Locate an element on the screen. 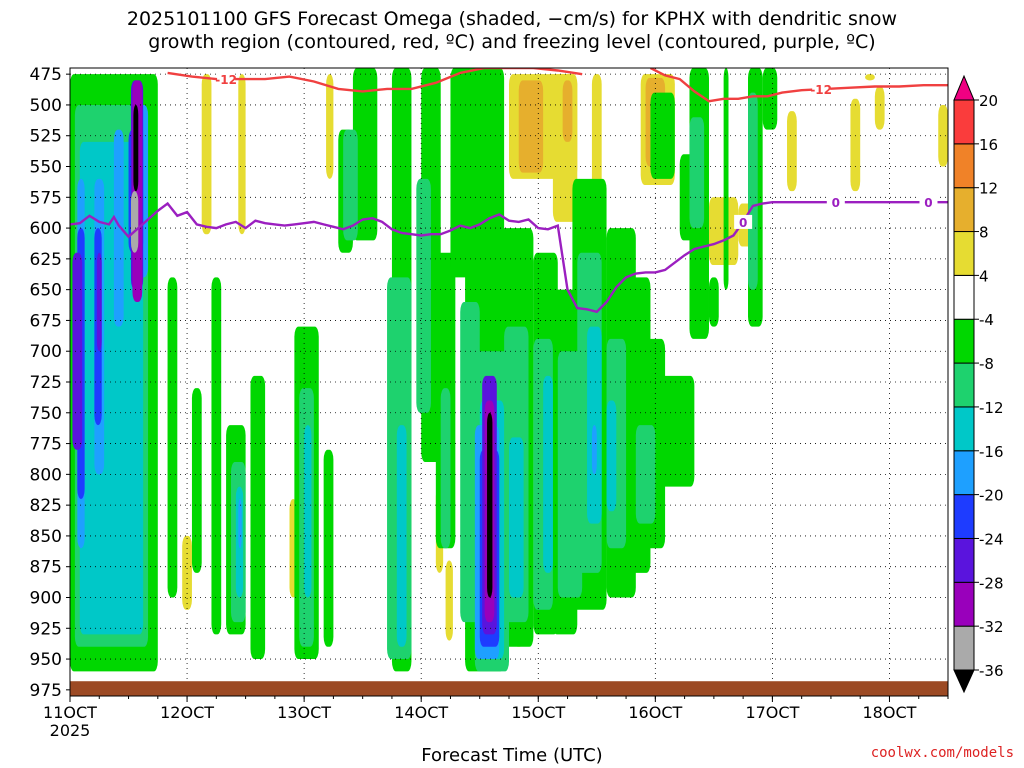 The width and height of the screenshot is (1024, 768). colorbar-min-arrow is located at coordinates (964, 681).